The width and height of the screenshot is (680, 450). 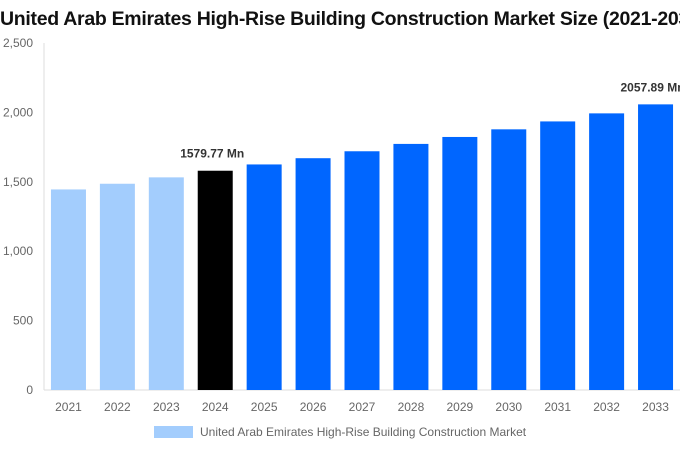 What do you see at coordinates (215, 280) in the screenshot?
I see `bar-2024` at bounding box center [215, 280].